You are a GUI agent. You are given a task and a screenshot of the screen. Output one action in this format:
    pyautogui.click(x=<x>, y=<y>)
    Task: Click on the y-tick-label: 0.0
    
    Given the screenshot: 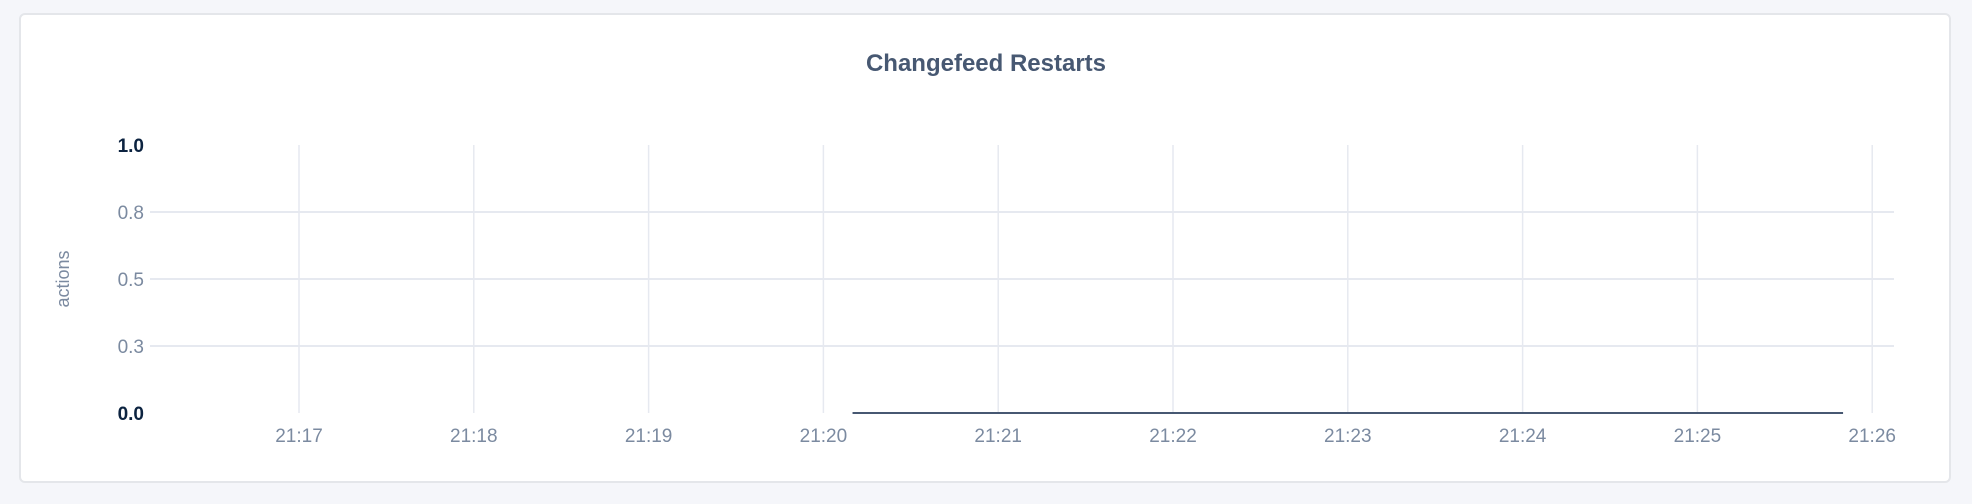 What is the action you would take?
    pyautogui.click(x=131, y=414)
    